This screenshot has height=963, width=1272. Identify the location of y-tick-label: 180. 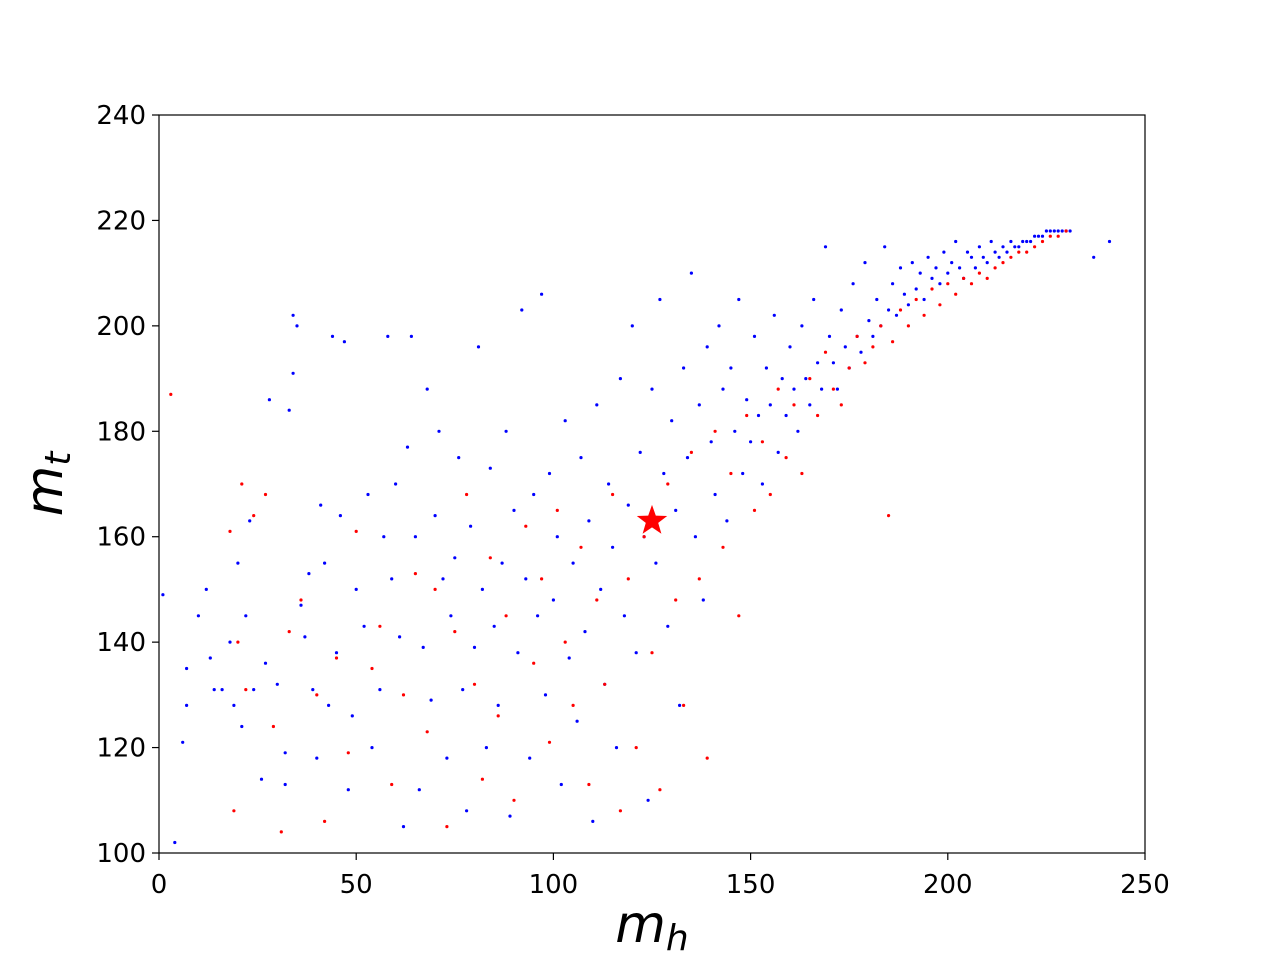
(121, 432).